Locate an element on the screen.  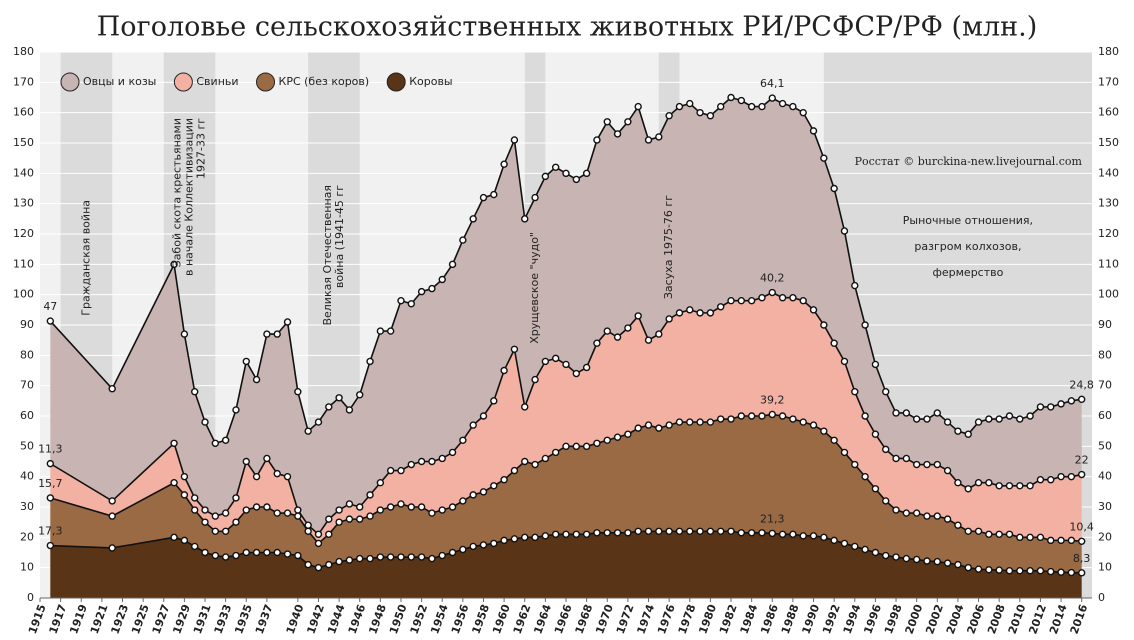
y2-tick-label: 0 is located at coordinates (1101, 597).